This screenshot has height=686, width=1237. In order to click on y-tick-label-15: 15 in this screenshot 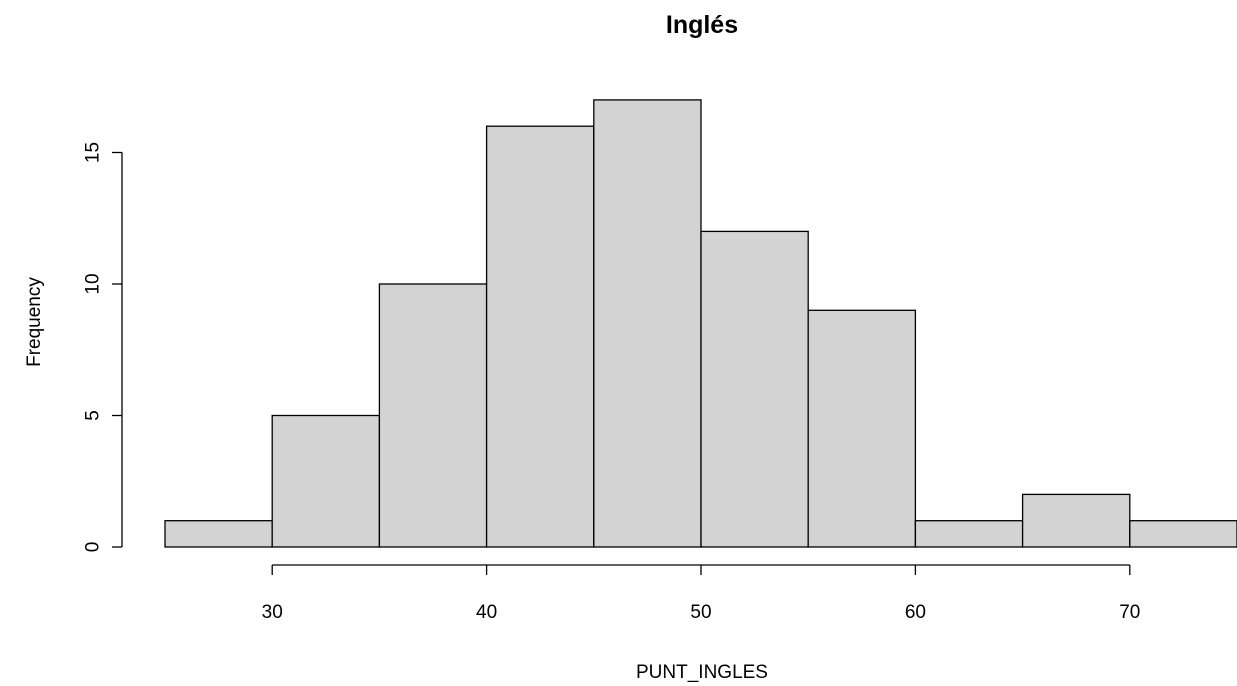, I will do `click(93, 152)`.